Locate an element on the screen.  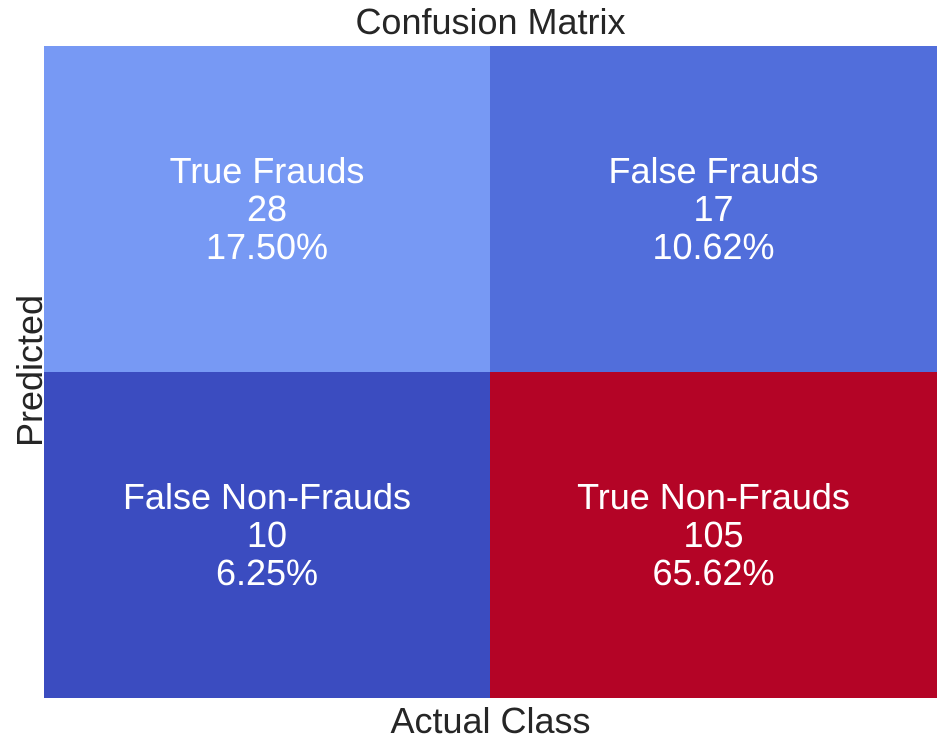
cell-count: 17 is located at coordinates (713, 208).